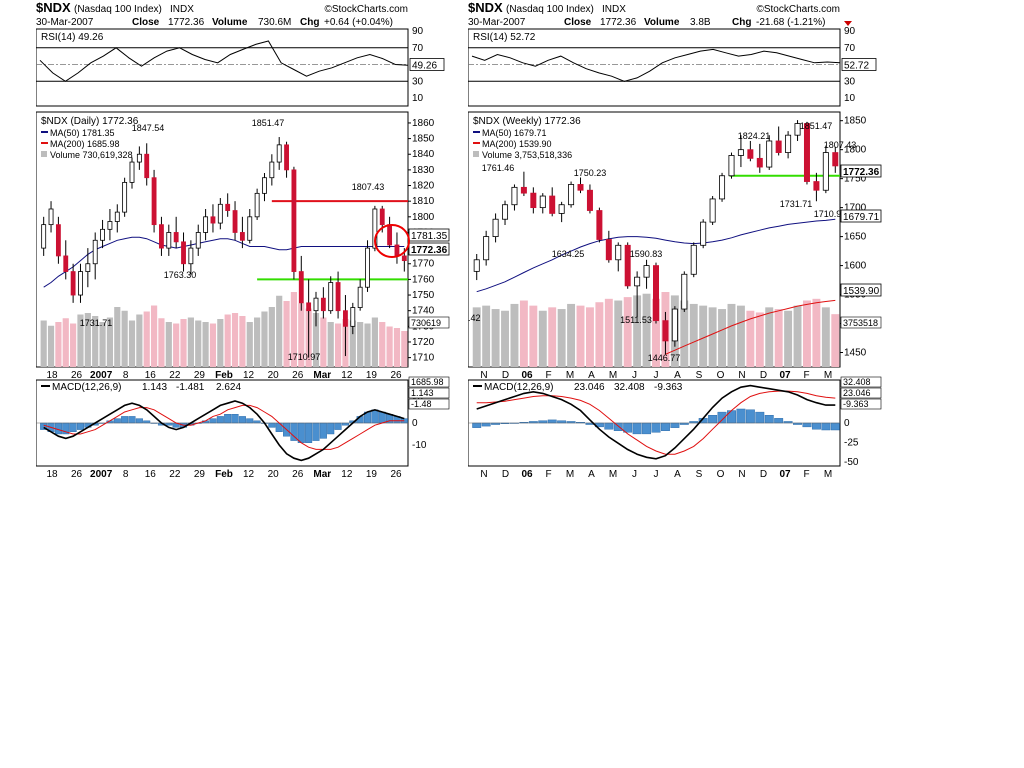 This screenshot has height=768, width=1024. What do you see at coordinates (785, 474) in the screenshot?
I see `macd-x-label-14: 07` at bounding box center [785, 474].